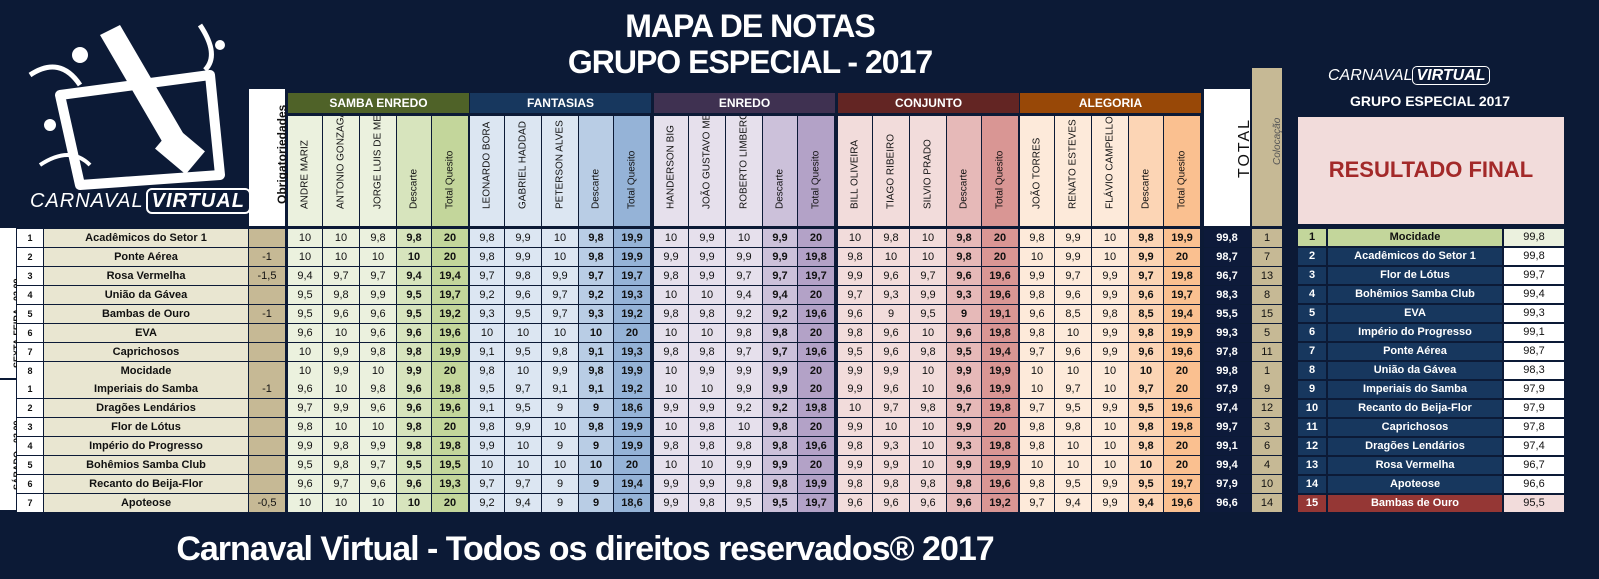  Describe the element at coordinates (487, 314) in the screenshot. I see `score-cell: 9,3` at that location.